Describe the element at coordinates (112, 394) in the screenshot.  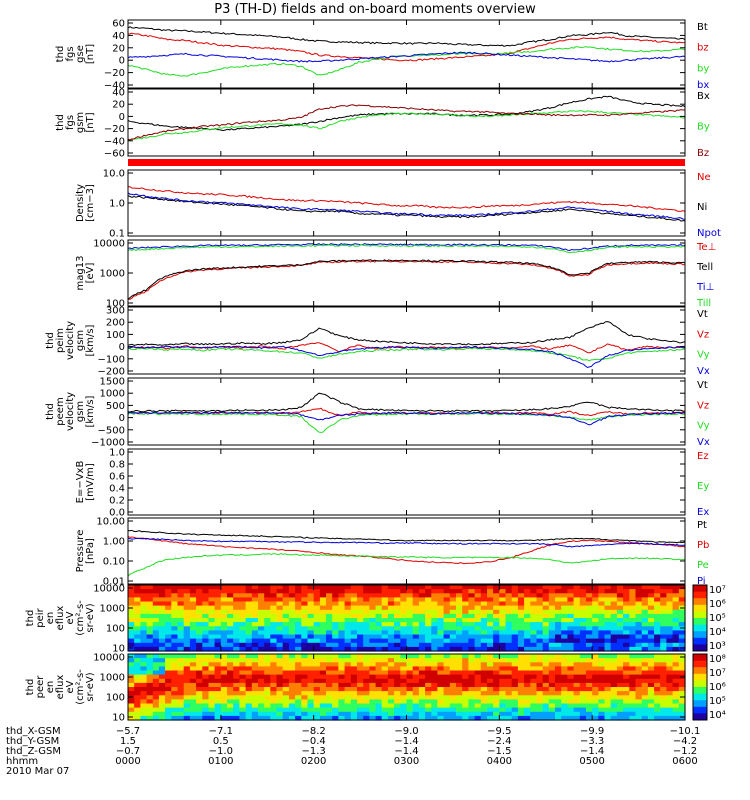
I see `y-tick-label: 1000` at that location.